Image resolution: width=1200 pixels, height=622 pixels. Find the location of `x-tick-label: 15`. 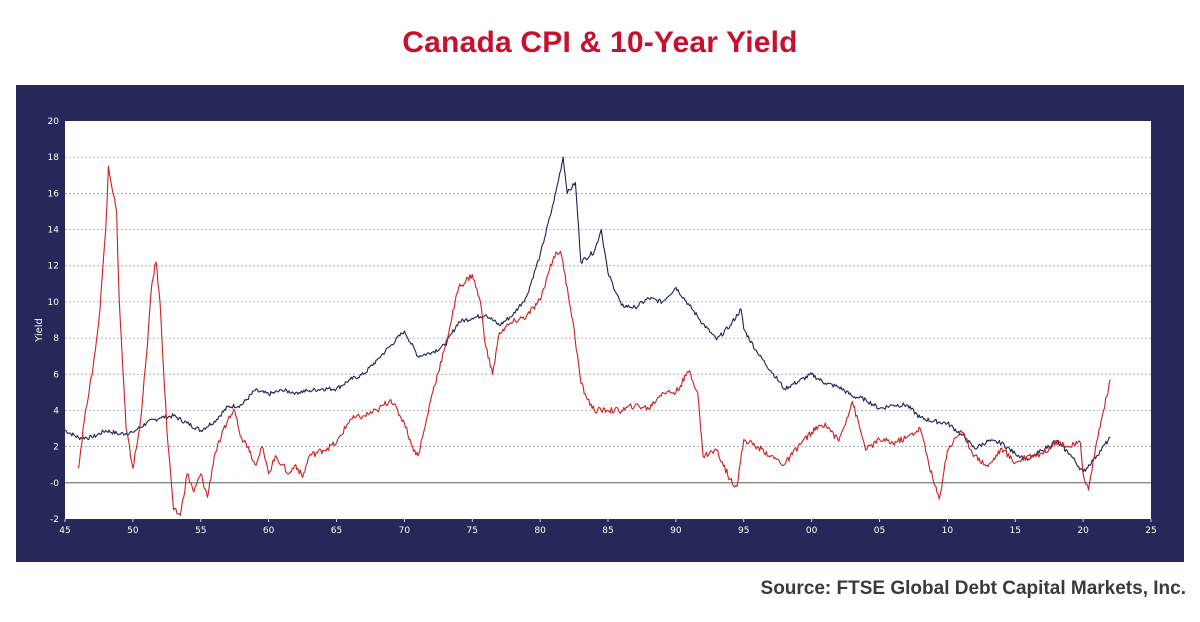

x-tick-label: 15 is located at coordinates (1015, 531).